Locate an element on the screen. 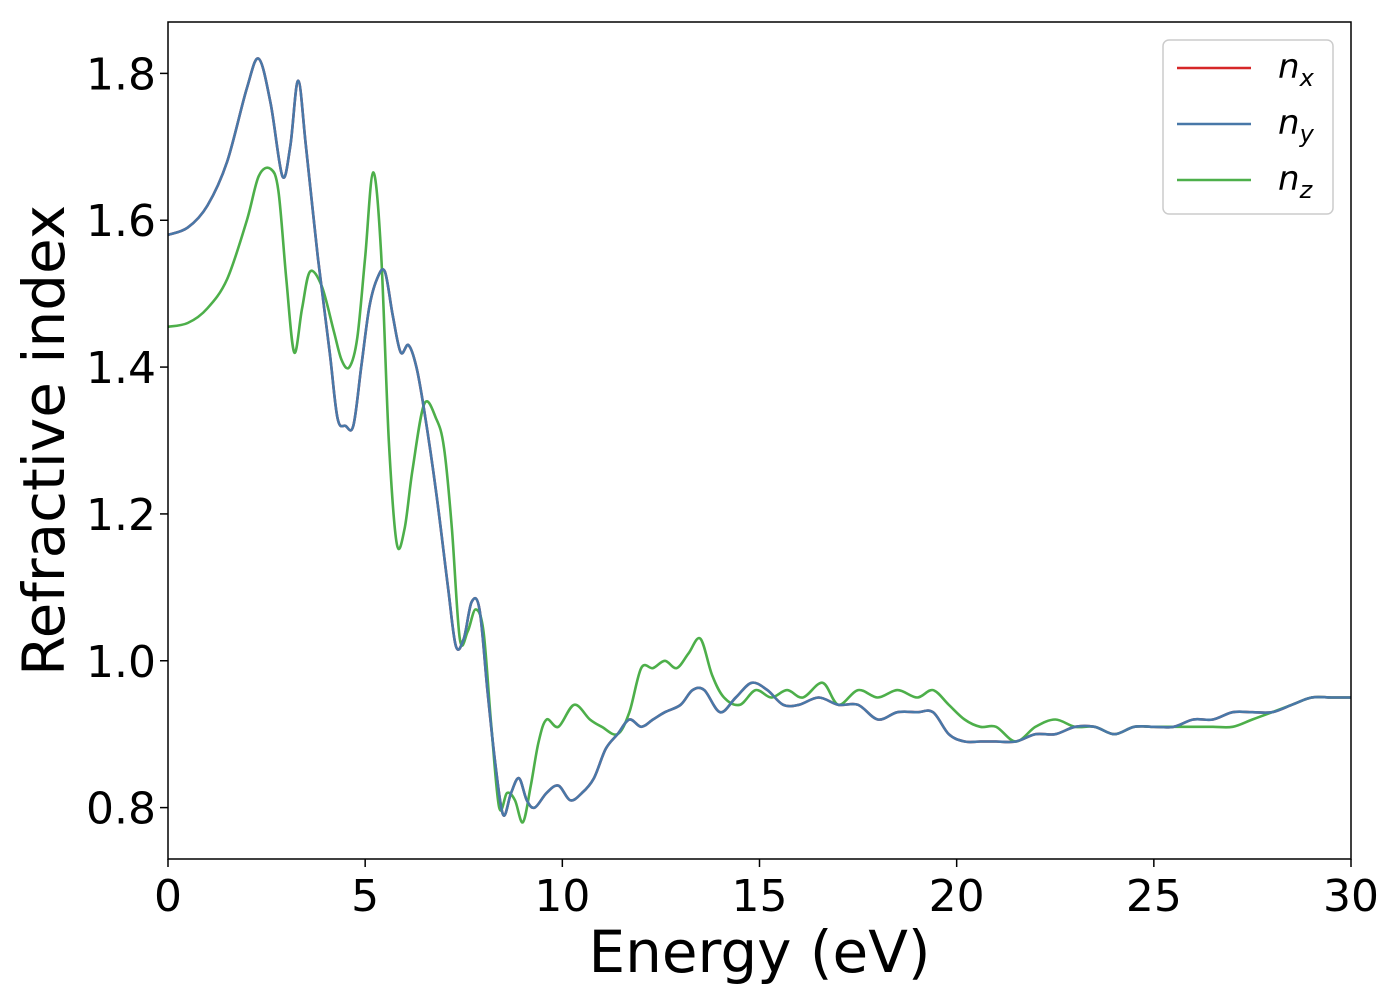 This screenshot has height=1000, width=1400. x-axis: 0 5 10 15 20 25 30 is located at coordinates (766, 890).